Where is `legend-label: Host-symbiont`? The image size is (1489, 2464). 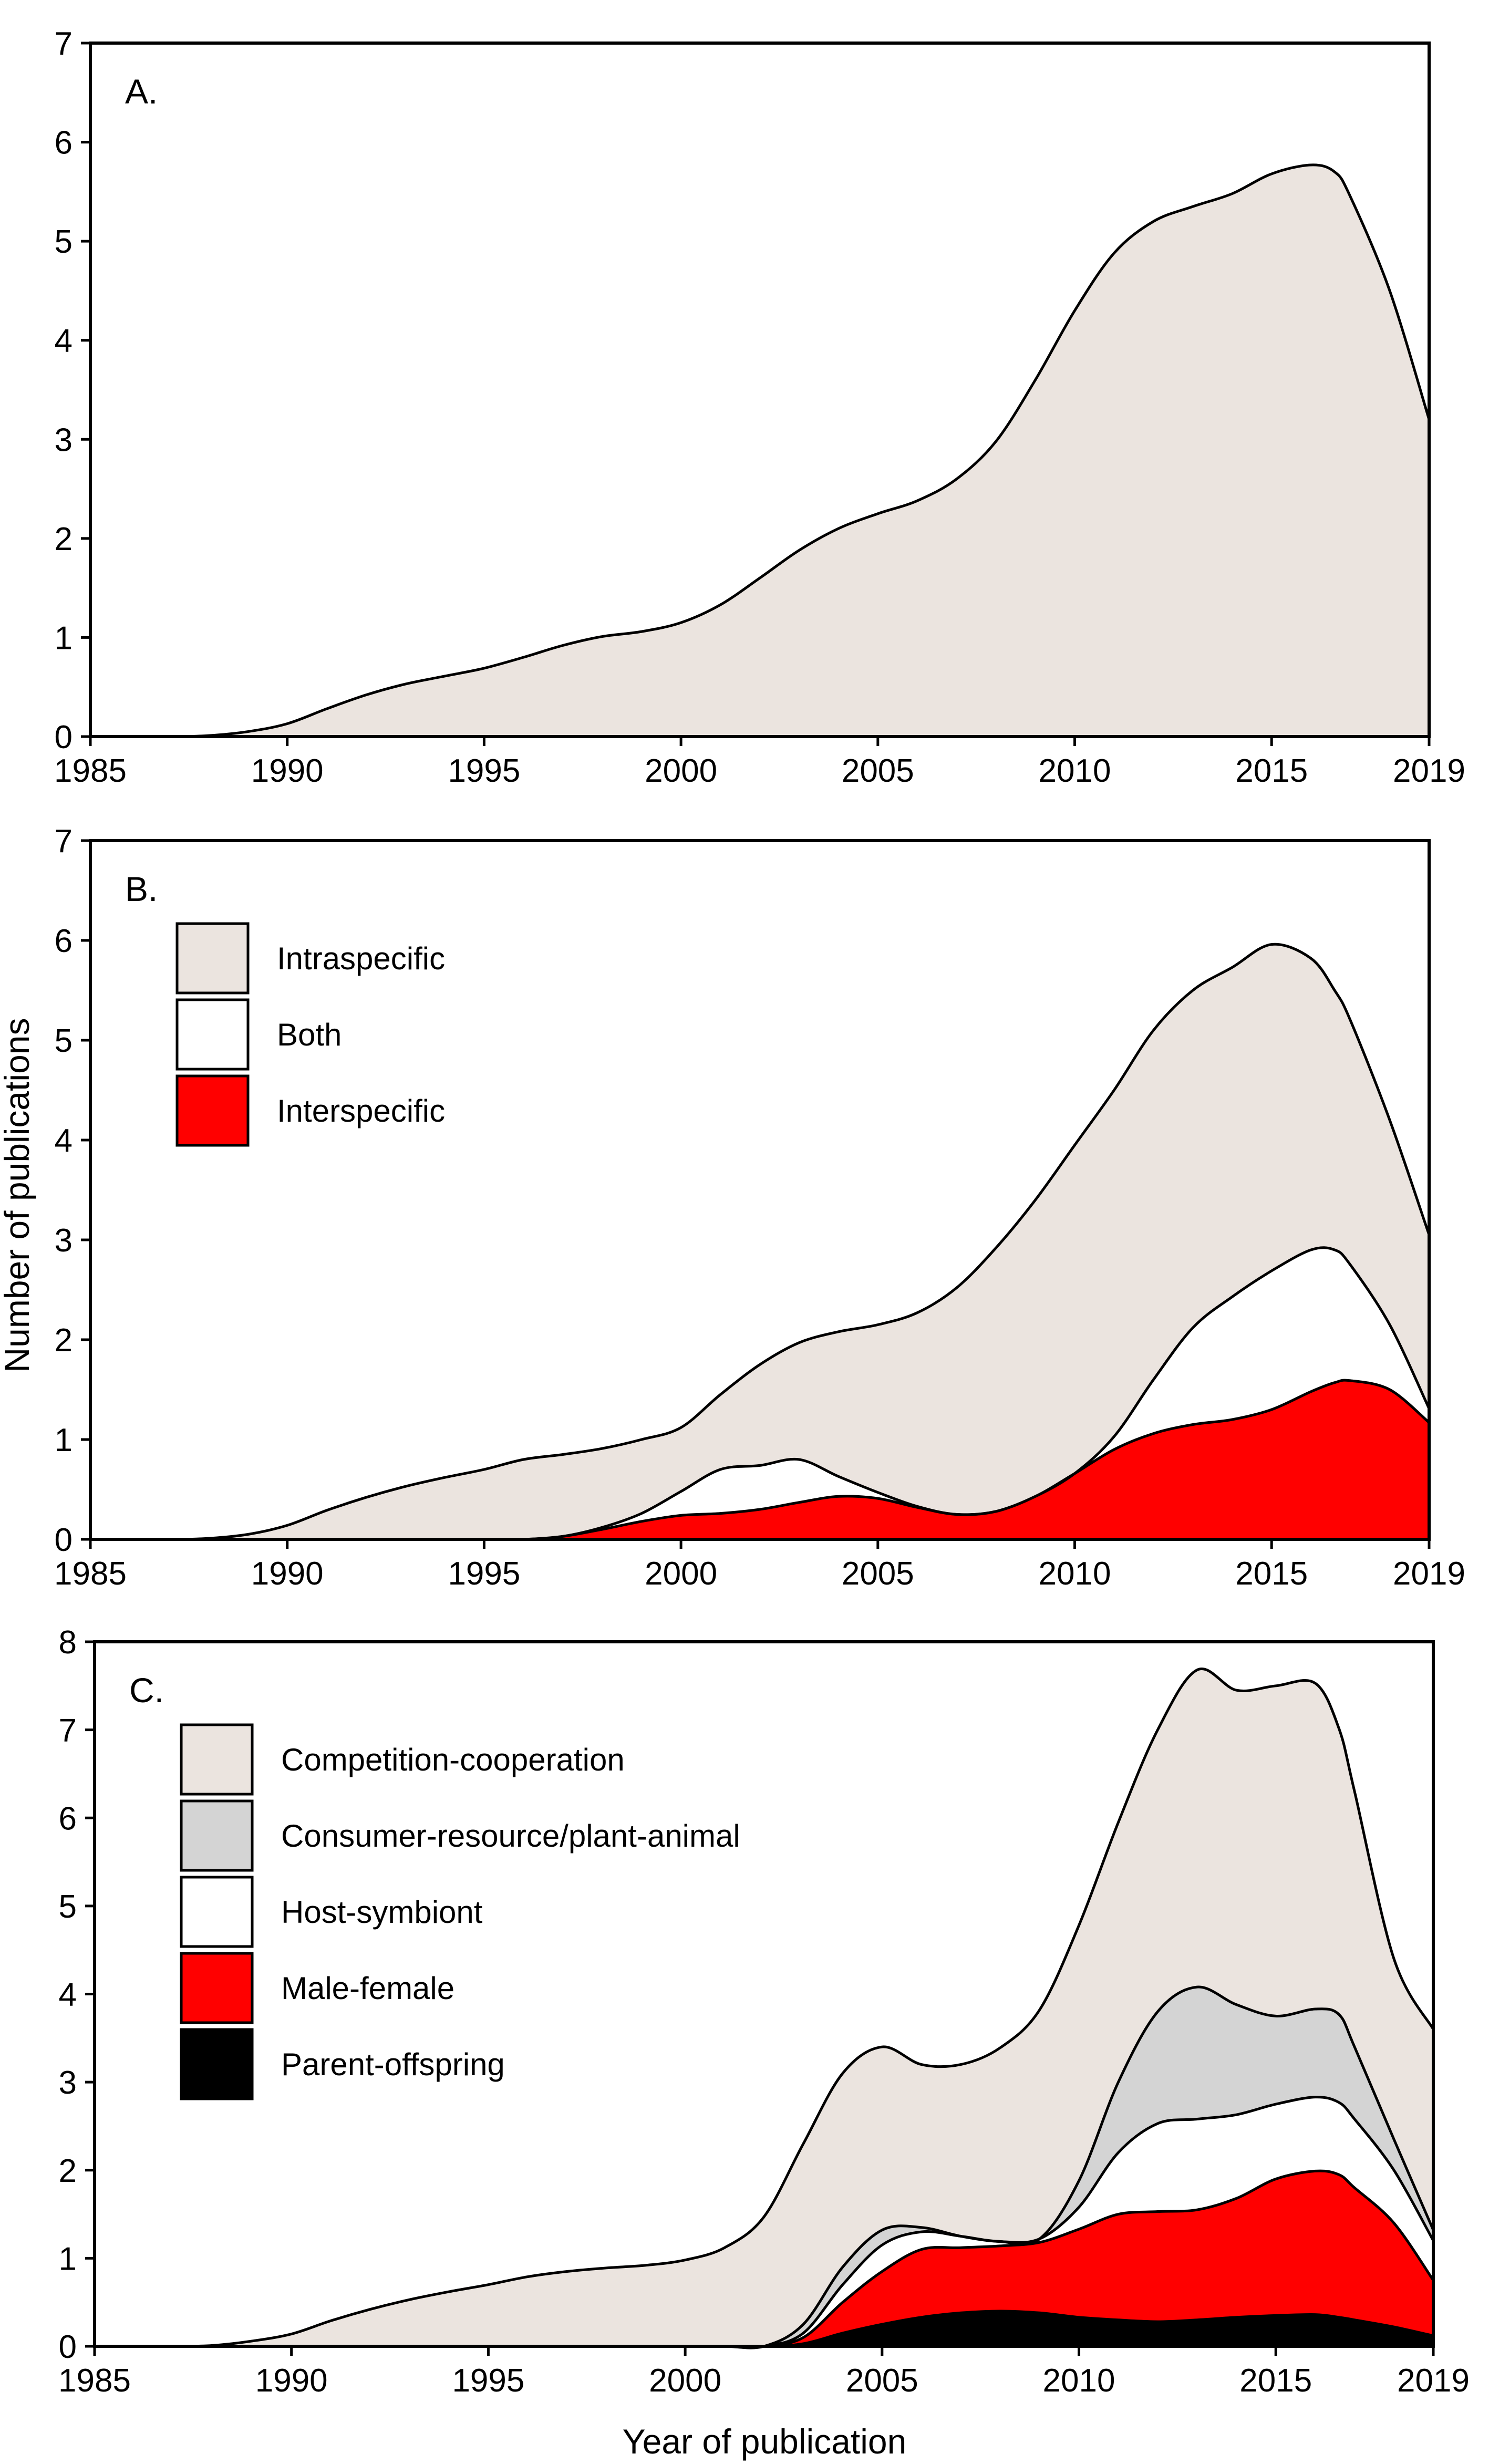 legend-label: Host-symbiont is located at coordinates (382, 1912).